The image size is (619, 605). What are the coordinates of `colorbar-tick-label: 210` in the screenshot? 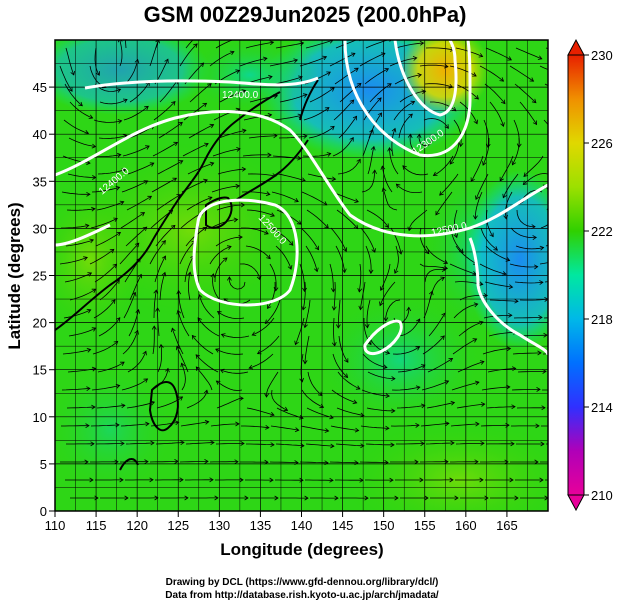 It's located at (602, 495).